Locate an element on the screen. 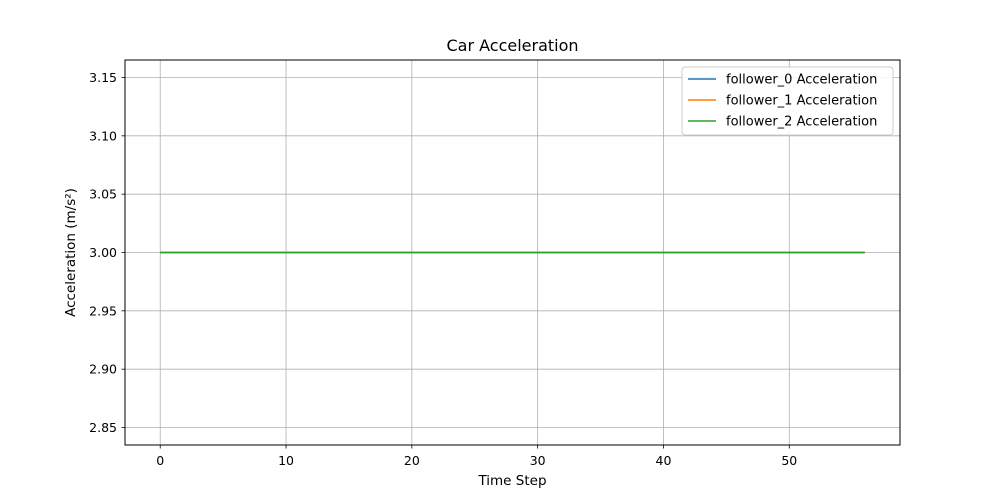 The height and width of the screenshot is (500, 1000). legend-box is located at coordinates (787, 101).